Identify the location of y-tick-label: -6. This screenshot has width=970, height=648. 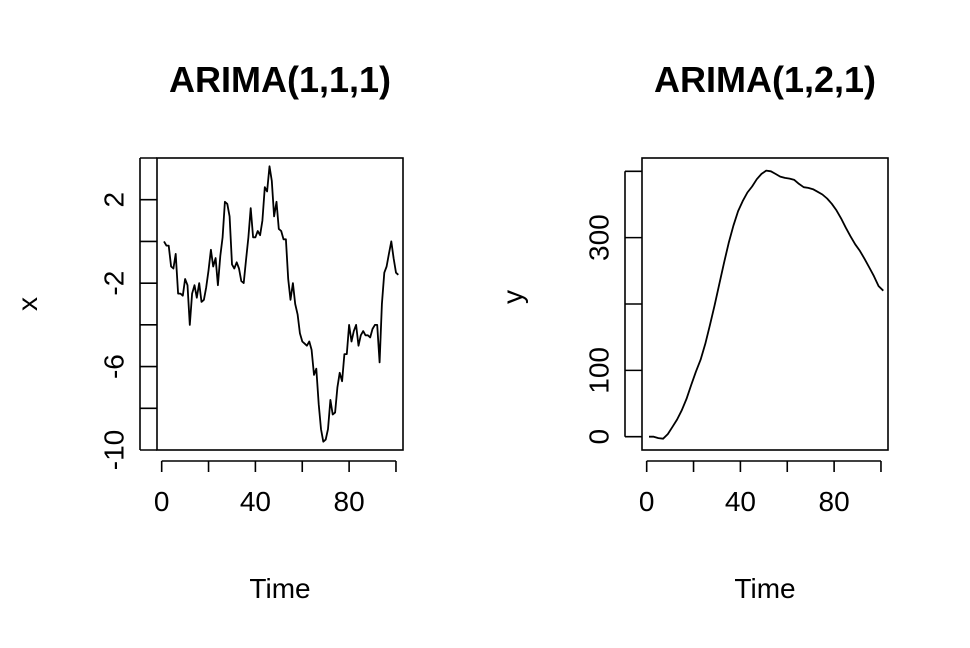
(113, 366).